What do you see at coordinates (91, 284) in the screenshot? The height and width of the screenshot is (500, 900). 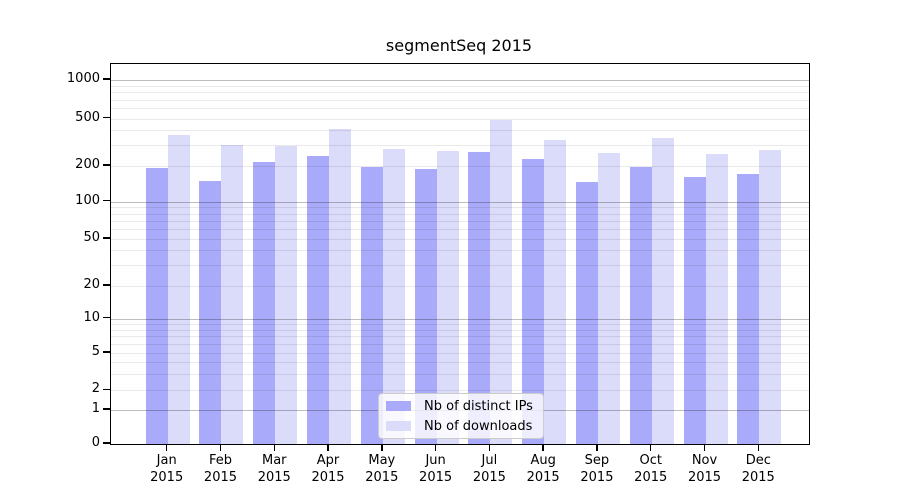 I see `y-tick-label: 20` at bounding box center [91, 284].